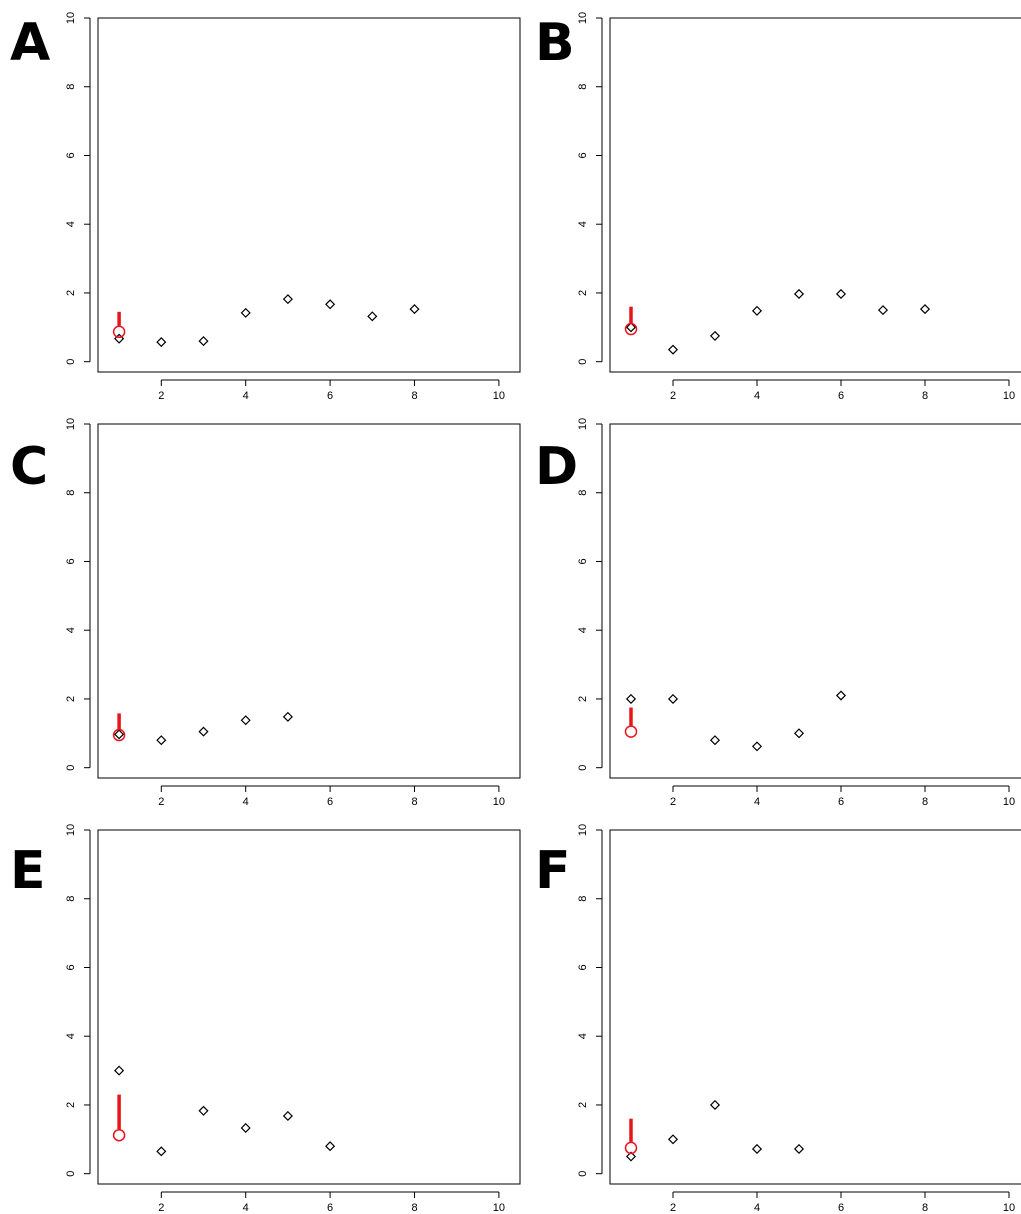  I want to click on panel-letter: D, so click(556, 467).